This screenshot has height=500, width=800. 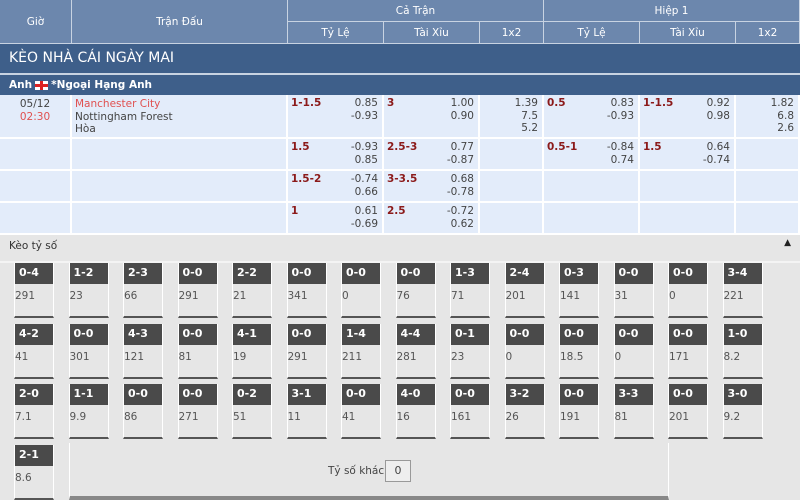 I want to click on correct-score-item: 3-3 81, so click(x=633, y=411).